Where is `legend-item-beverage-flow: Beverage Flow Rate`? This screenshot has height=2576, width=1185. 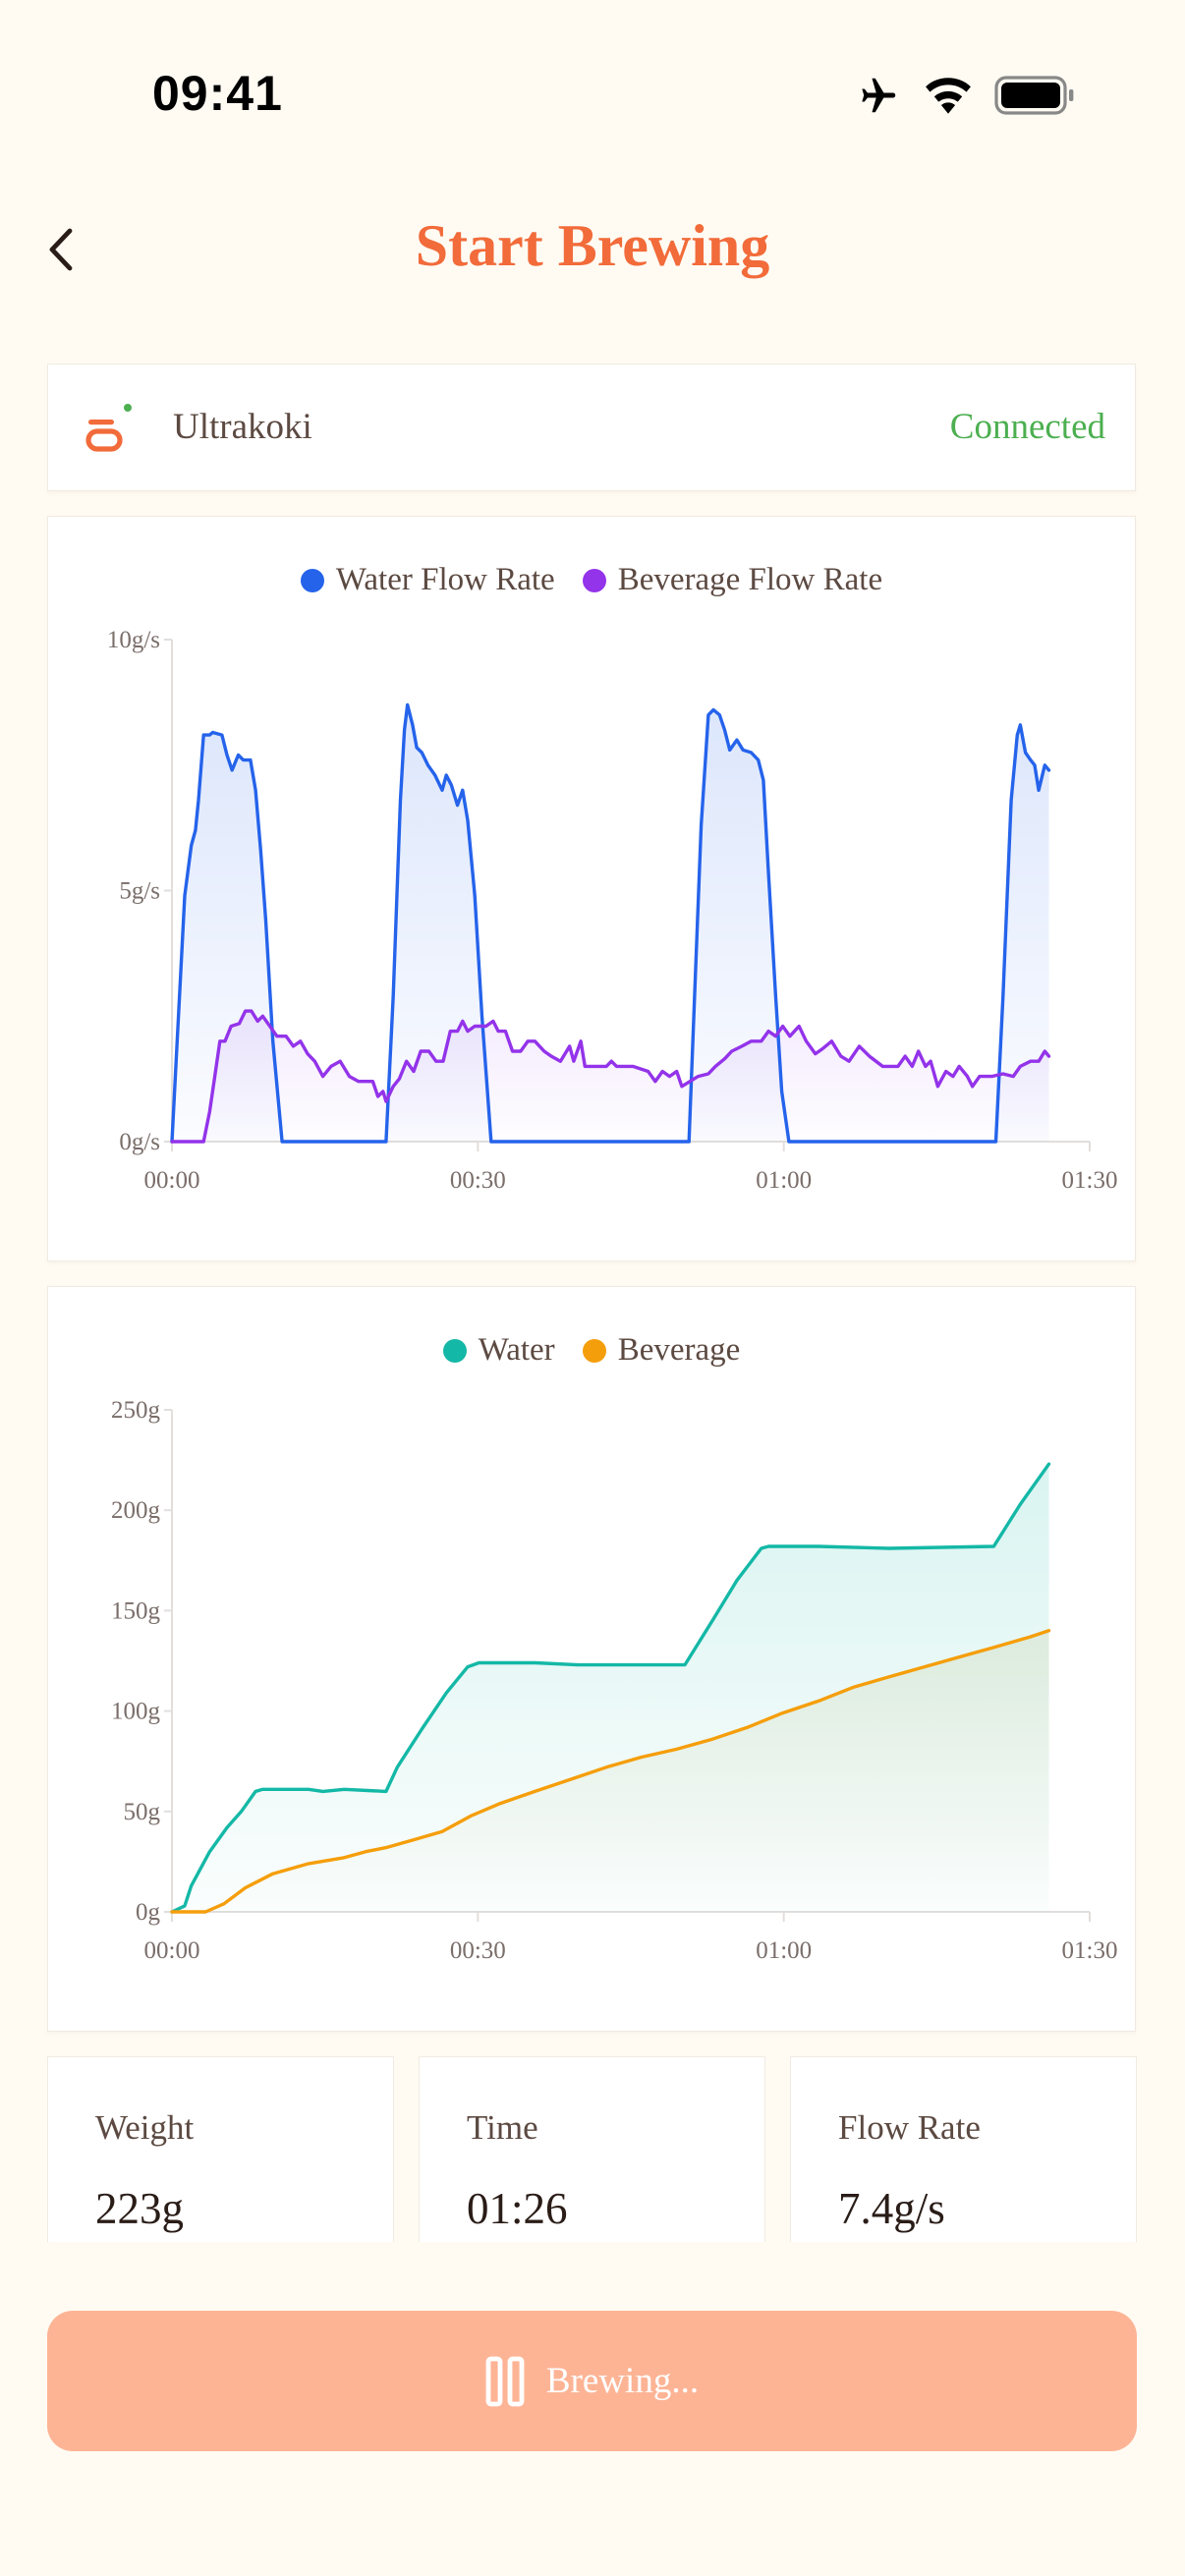
legend-item-beverage-flow: Beverage Flow Rate is located at coordinates (732, 580).